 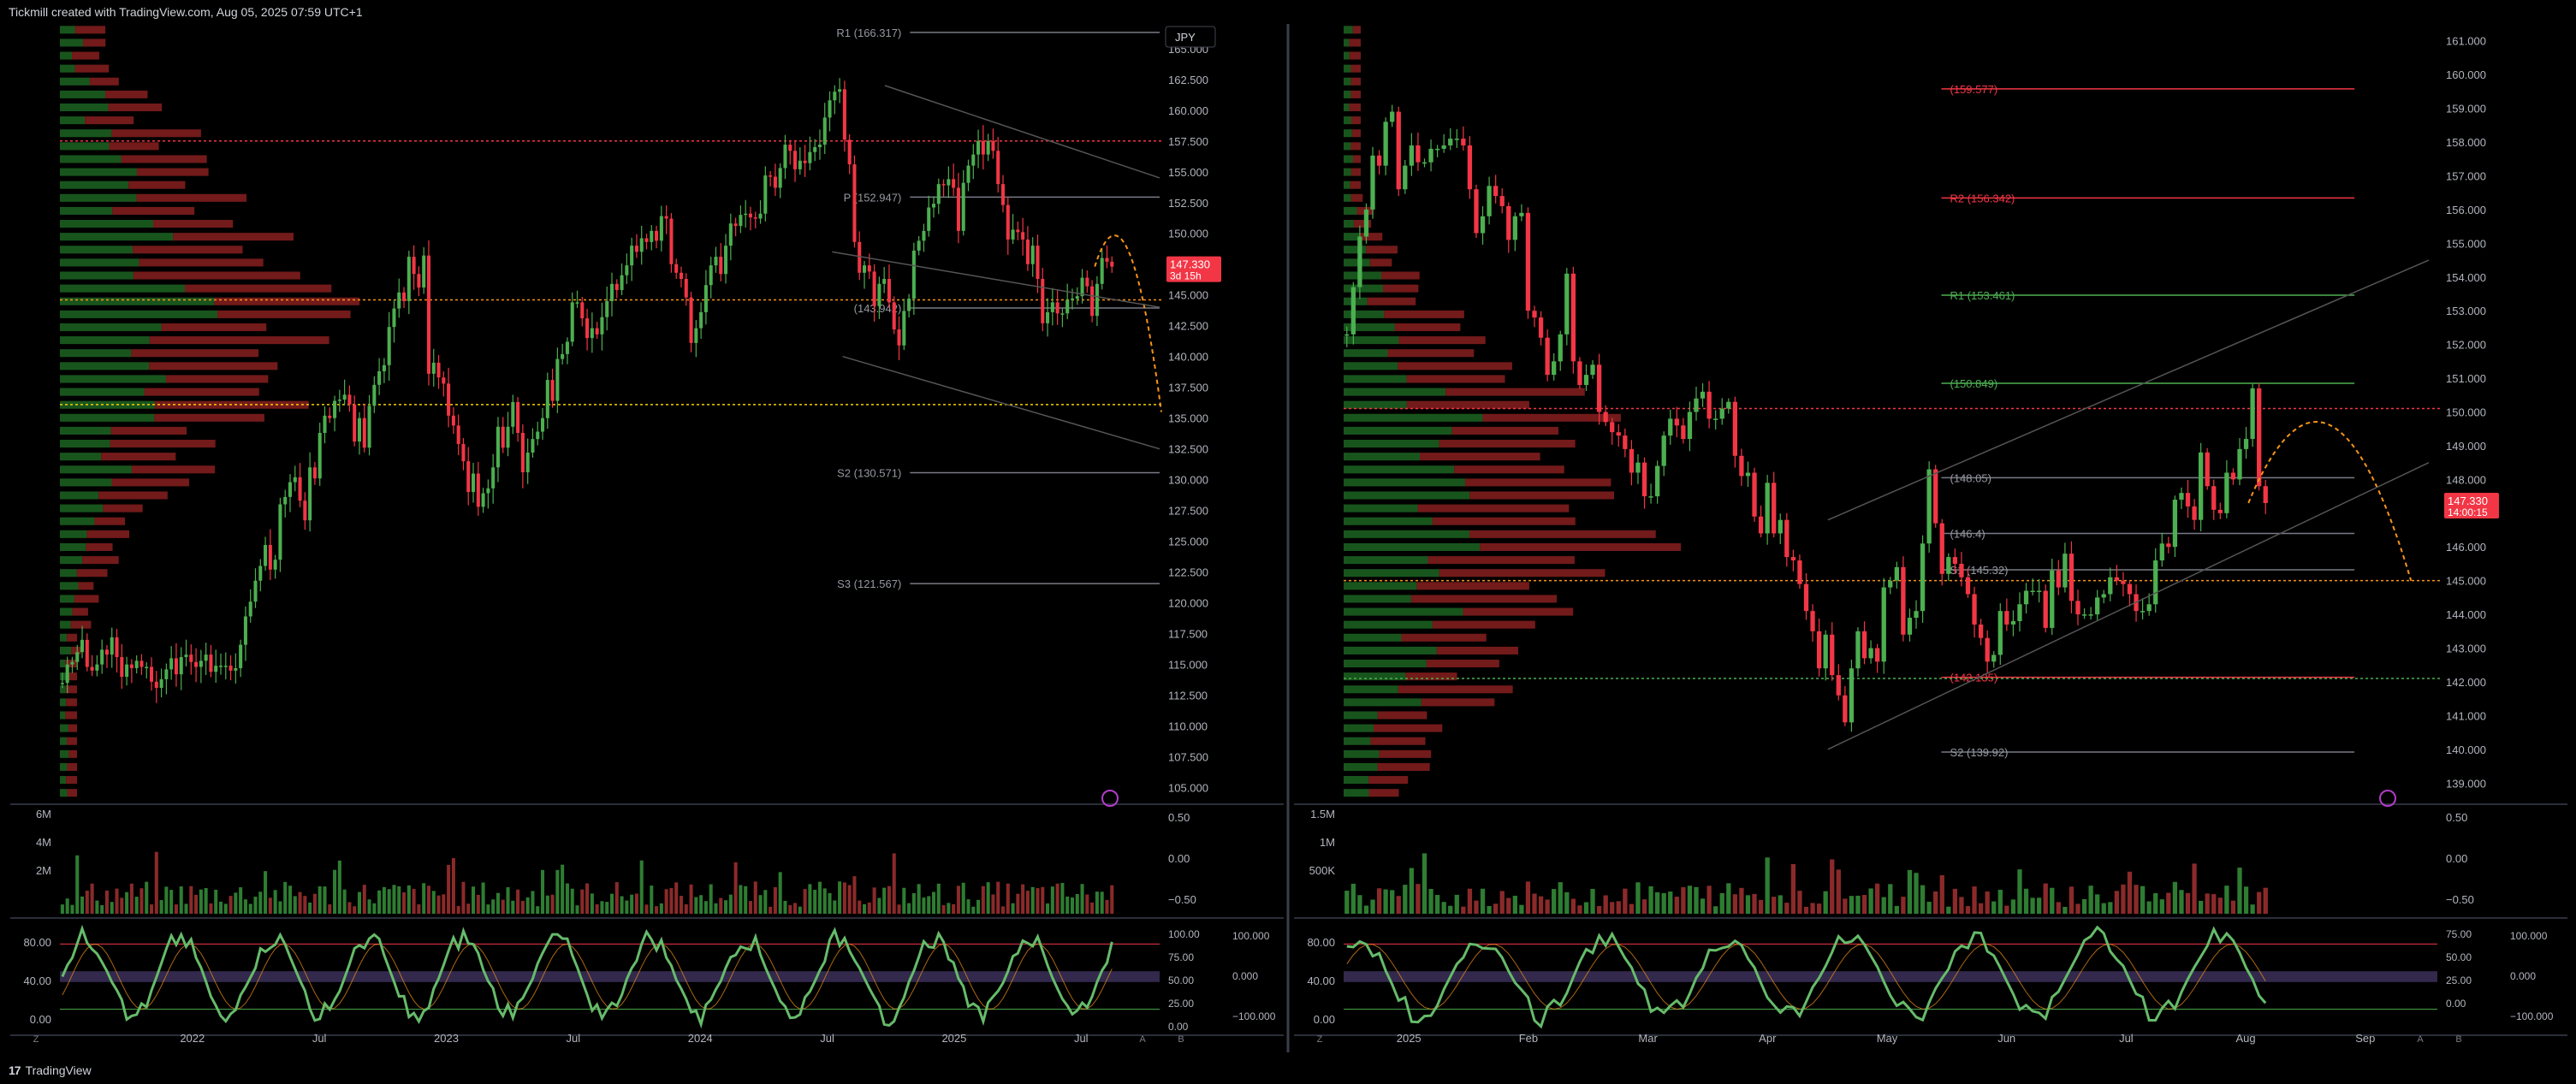 I want to click on volume-axis-label: 500K, so click(x=1322, y=870).